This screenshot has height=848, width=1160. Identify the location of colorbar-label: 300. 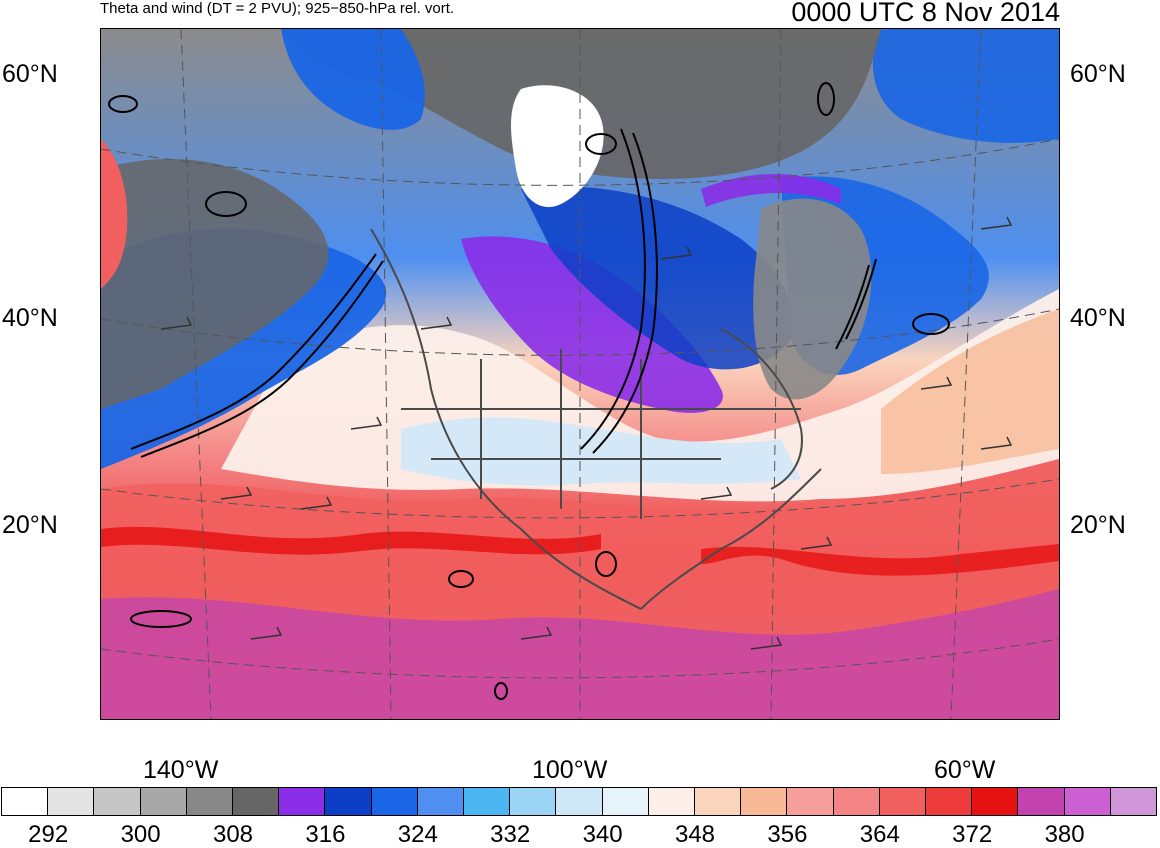
(140, 834).